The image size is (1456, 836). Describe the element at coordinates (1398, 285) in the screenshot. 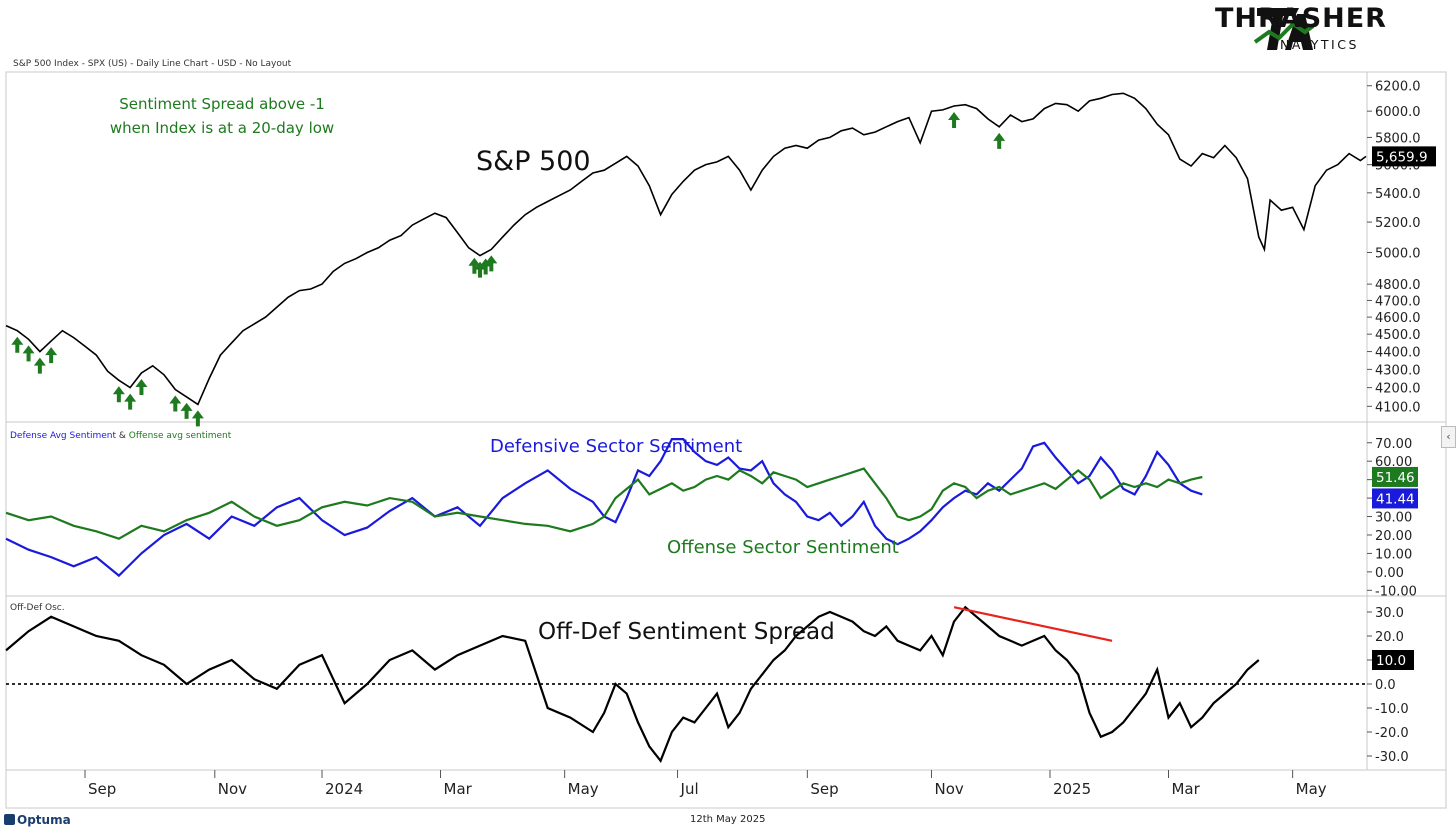

I see `price-tick-label: 4800.0` at that location.